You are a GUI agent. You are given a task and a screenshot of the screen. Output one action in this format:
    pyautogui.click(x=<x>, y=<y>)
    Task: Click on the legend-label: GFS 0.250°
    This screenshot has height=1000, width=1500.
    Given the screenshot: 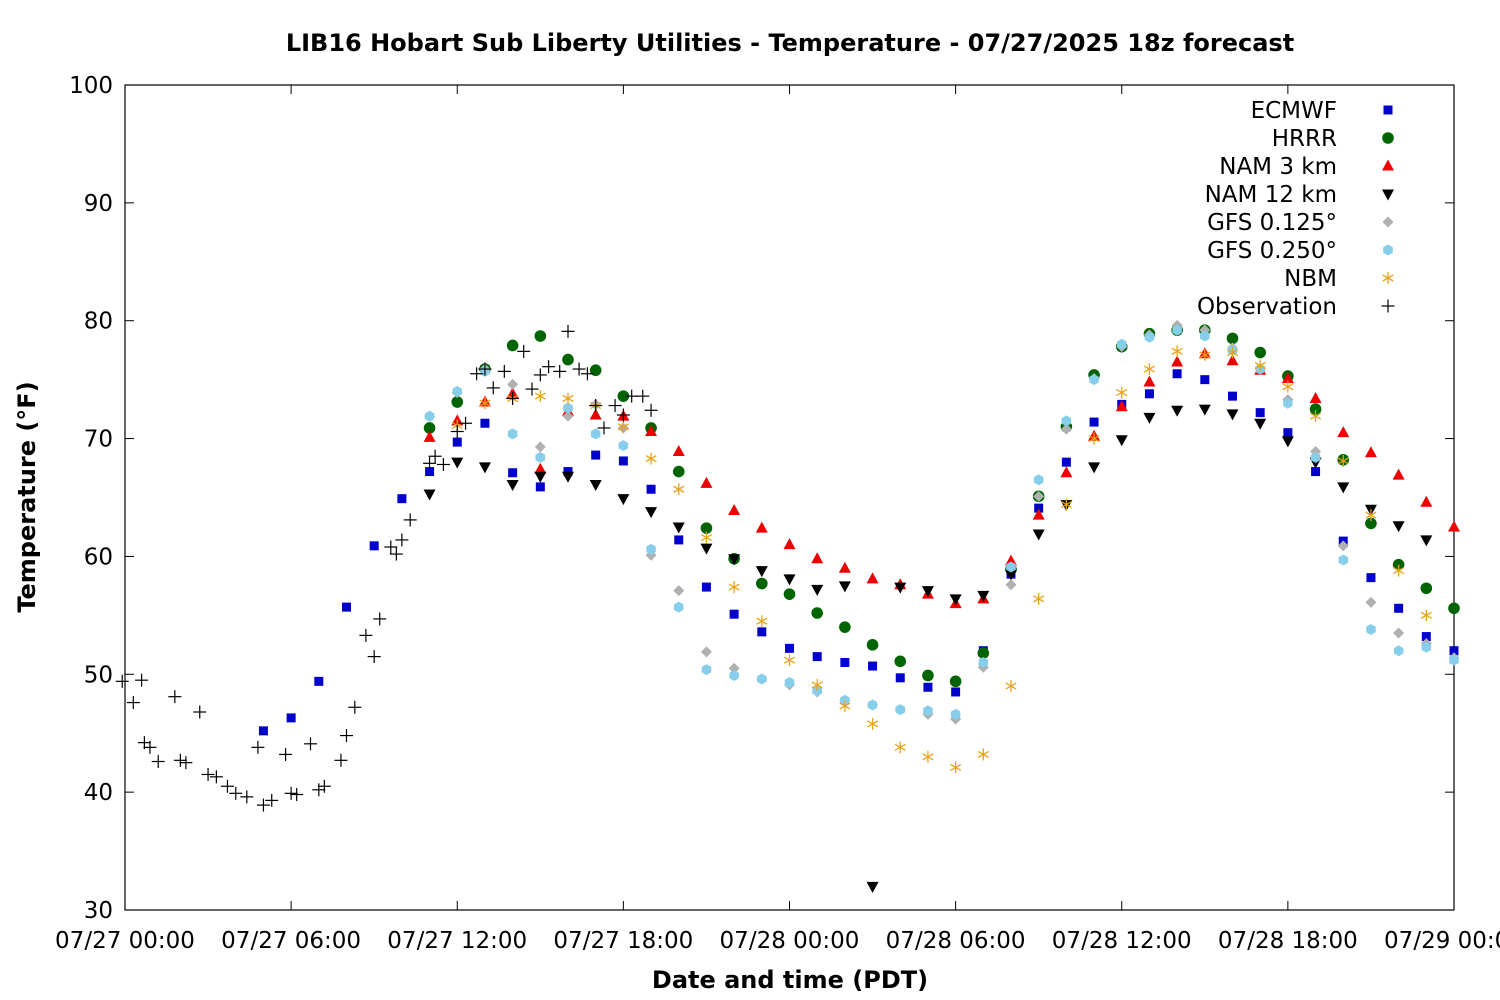 What is the action you would take?
    pyautogui.click(x=1272, y=251)
    